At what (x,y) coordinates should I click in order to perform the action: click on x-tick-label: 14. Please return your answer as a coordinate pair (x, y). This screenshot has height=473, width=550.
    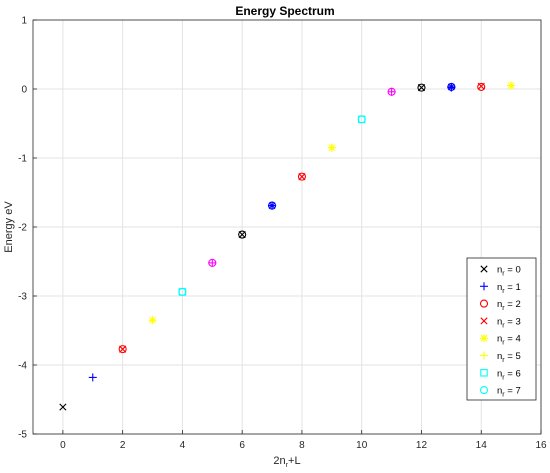
    Looking at the image, I should click on (482, 445).